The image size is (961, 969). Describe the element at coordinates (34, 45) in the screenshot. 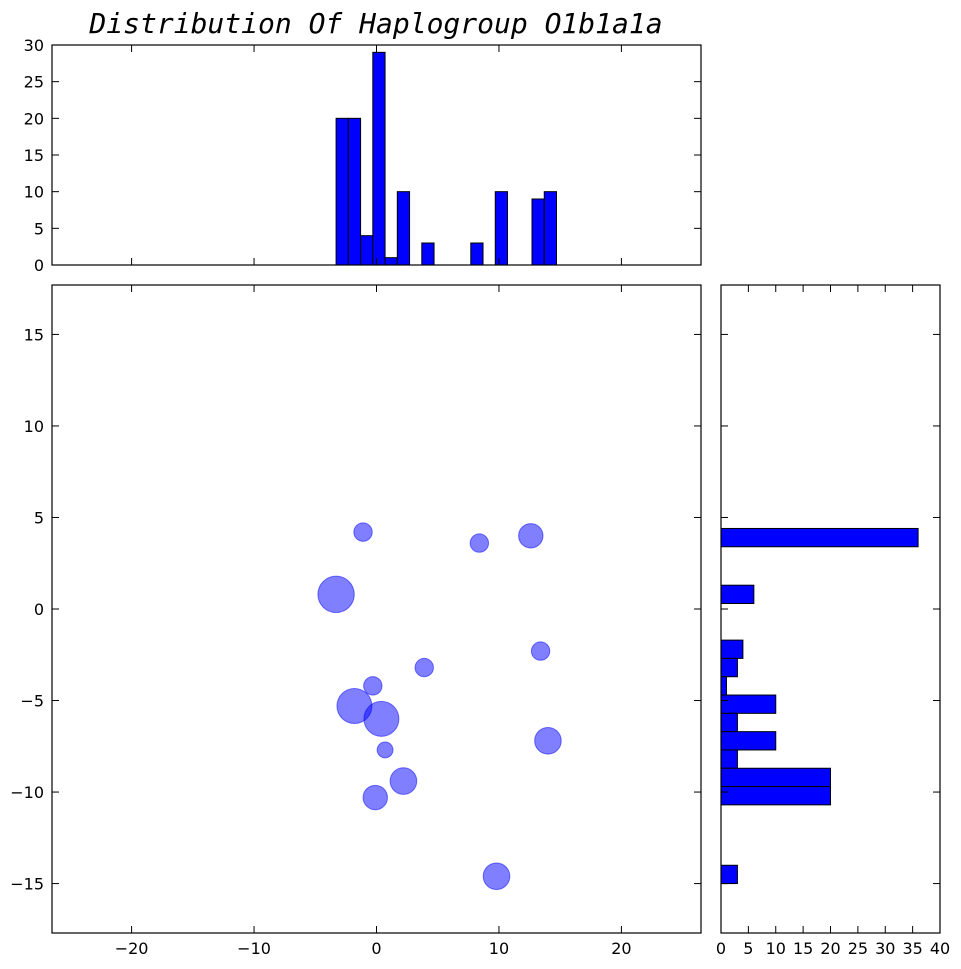

I see `y-tick-label: 30` at that location.